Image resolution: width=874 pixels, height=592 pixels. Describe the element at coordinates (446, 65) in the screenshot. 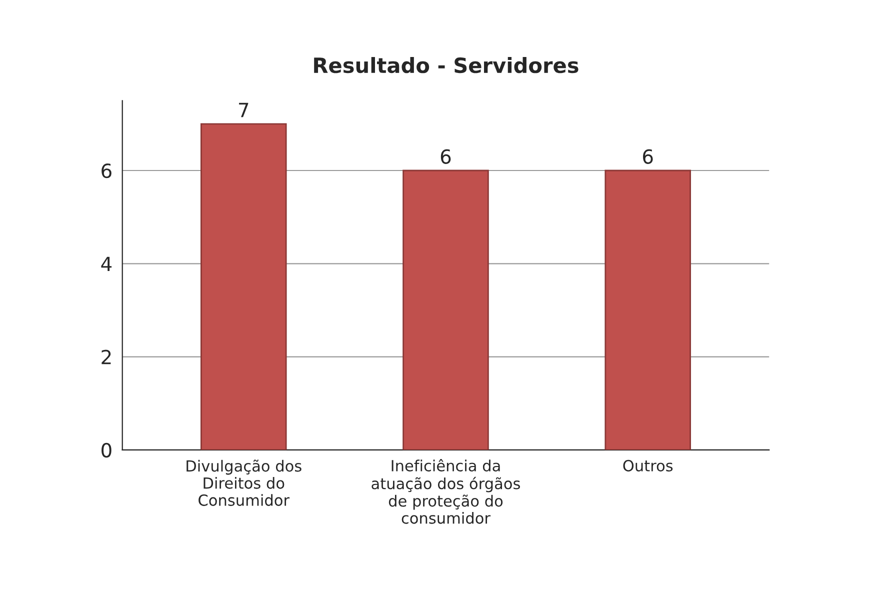

I see `chart-title: Resultado - Servidores` at that location.